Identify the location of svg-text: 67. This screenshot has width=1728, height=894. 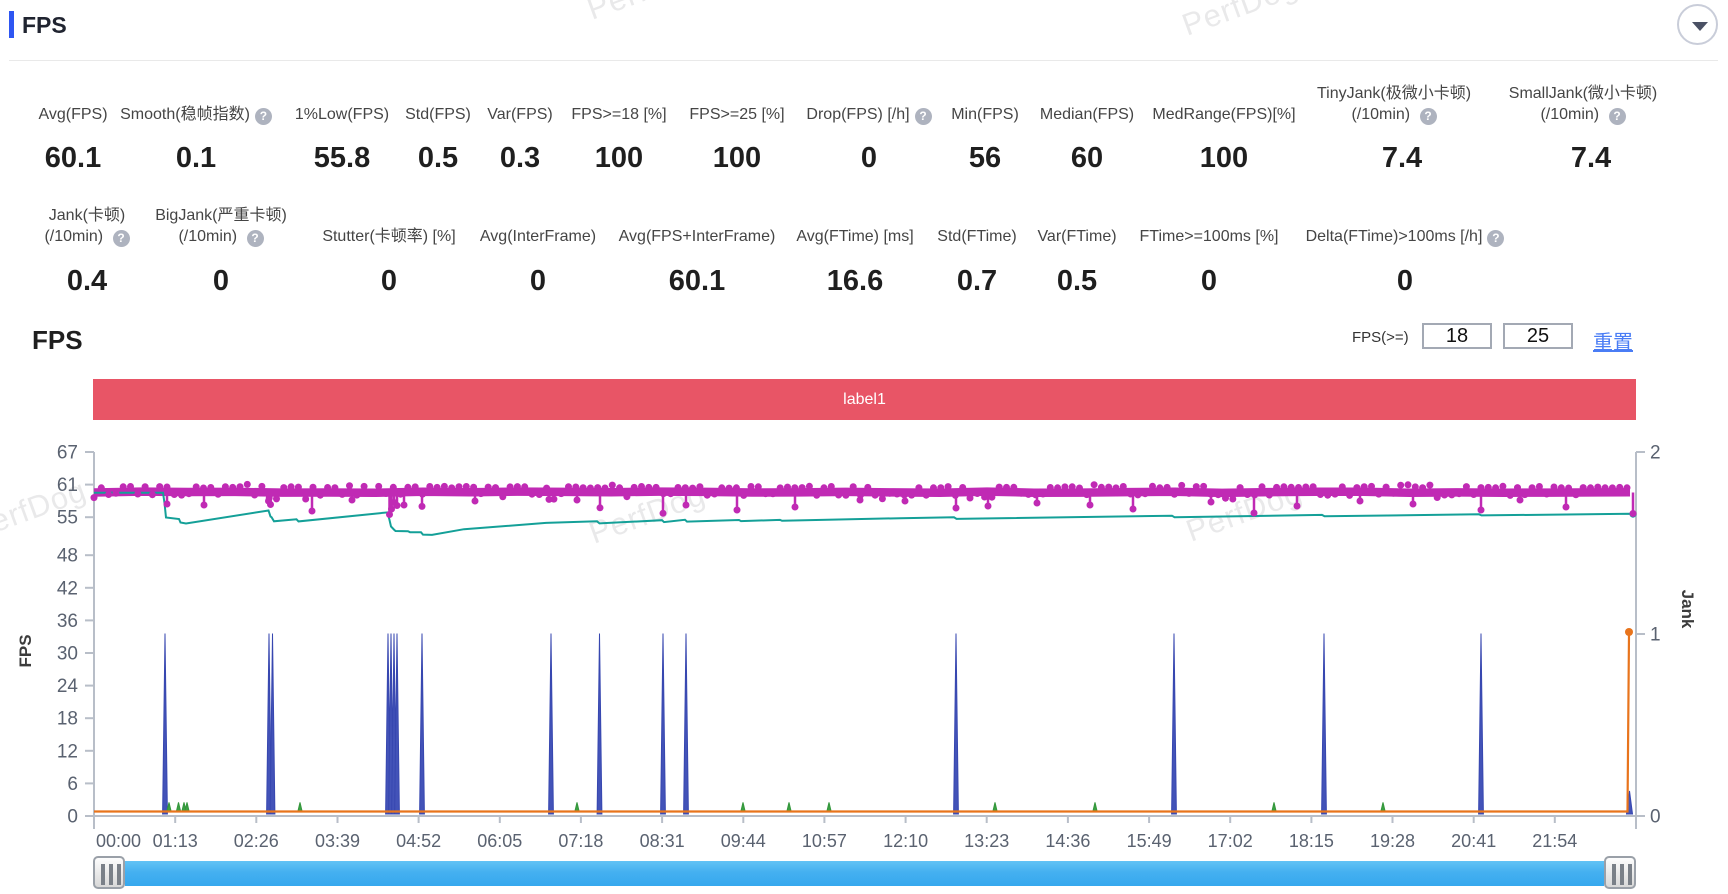
(67, 453).